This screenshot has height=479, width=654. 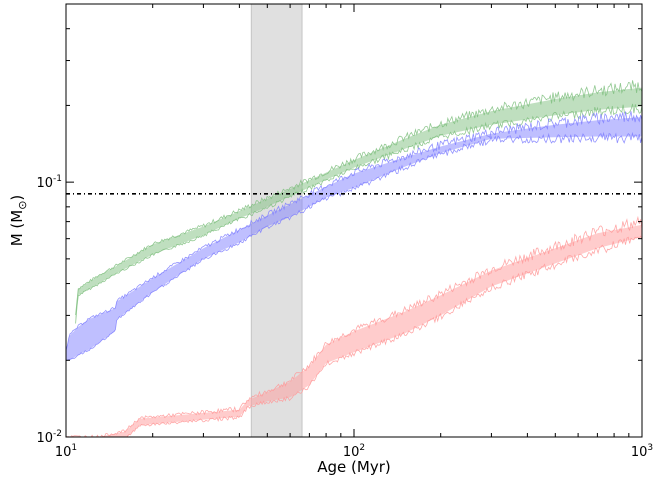 I want to click on x-tick-label: 10³, so click(x=642, y=451).